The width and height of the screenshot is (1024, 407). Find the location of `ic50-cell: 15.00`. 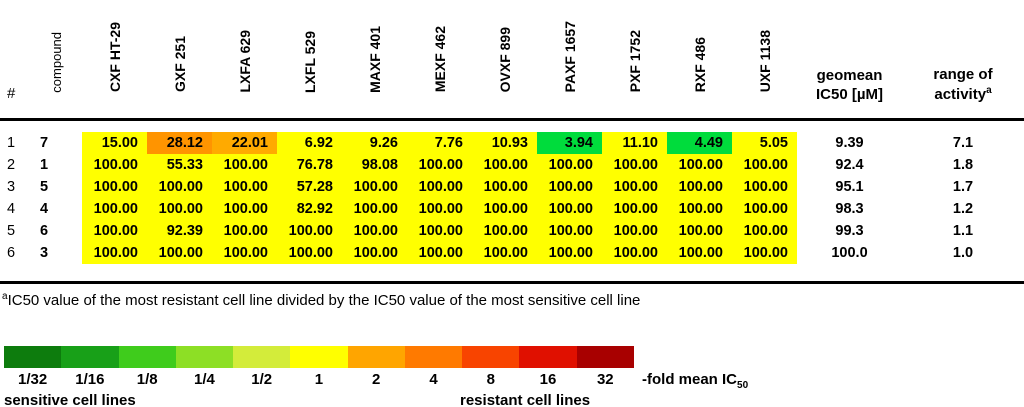

ic50-cell: 15.00 is located at coordinates (114, 143).